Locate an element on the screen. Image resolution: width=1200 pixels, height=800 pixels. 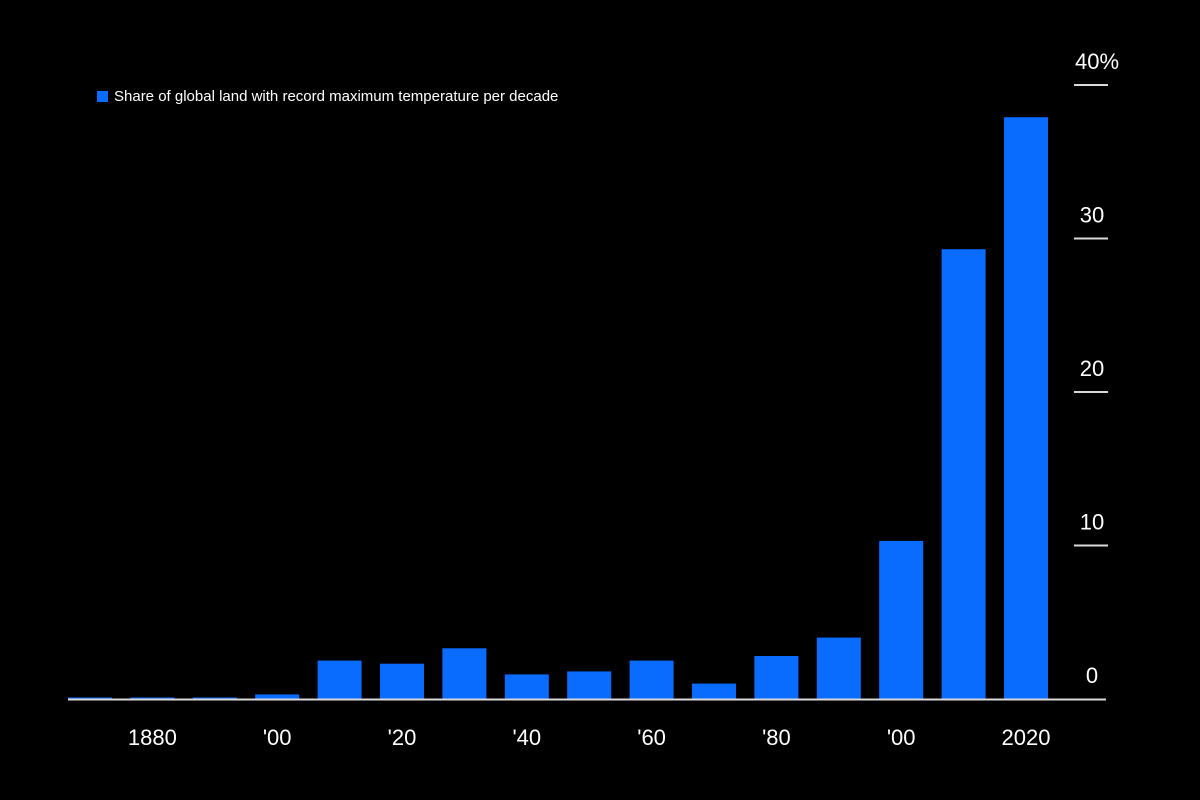
y-tick-label-30: 30 is located at coordinates (1092, 215).